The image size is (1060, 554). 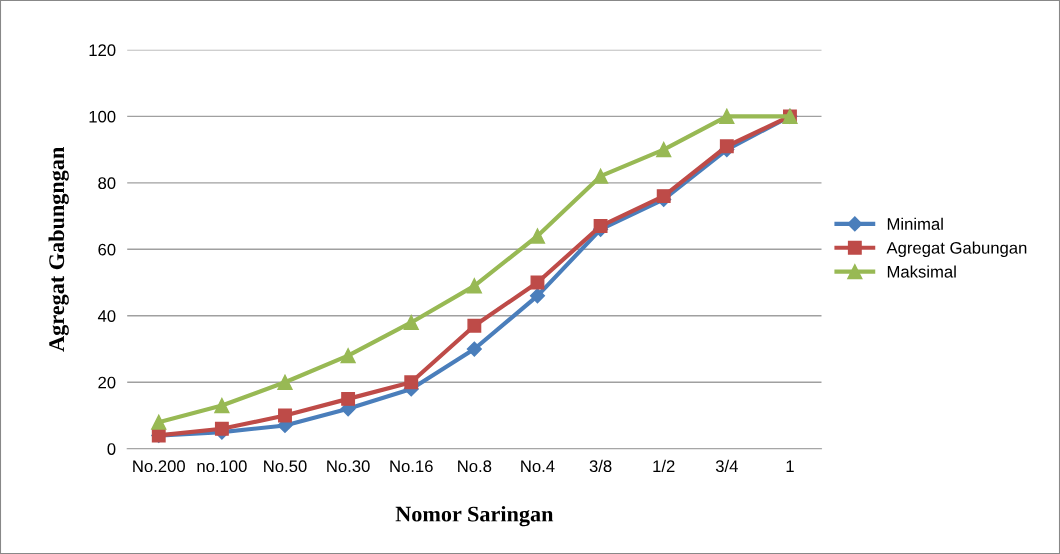 What do you see at coordinates (664, 466) in the screenshot?
I see `x-tick-label: 1/2` at bounding box center [664, 466].